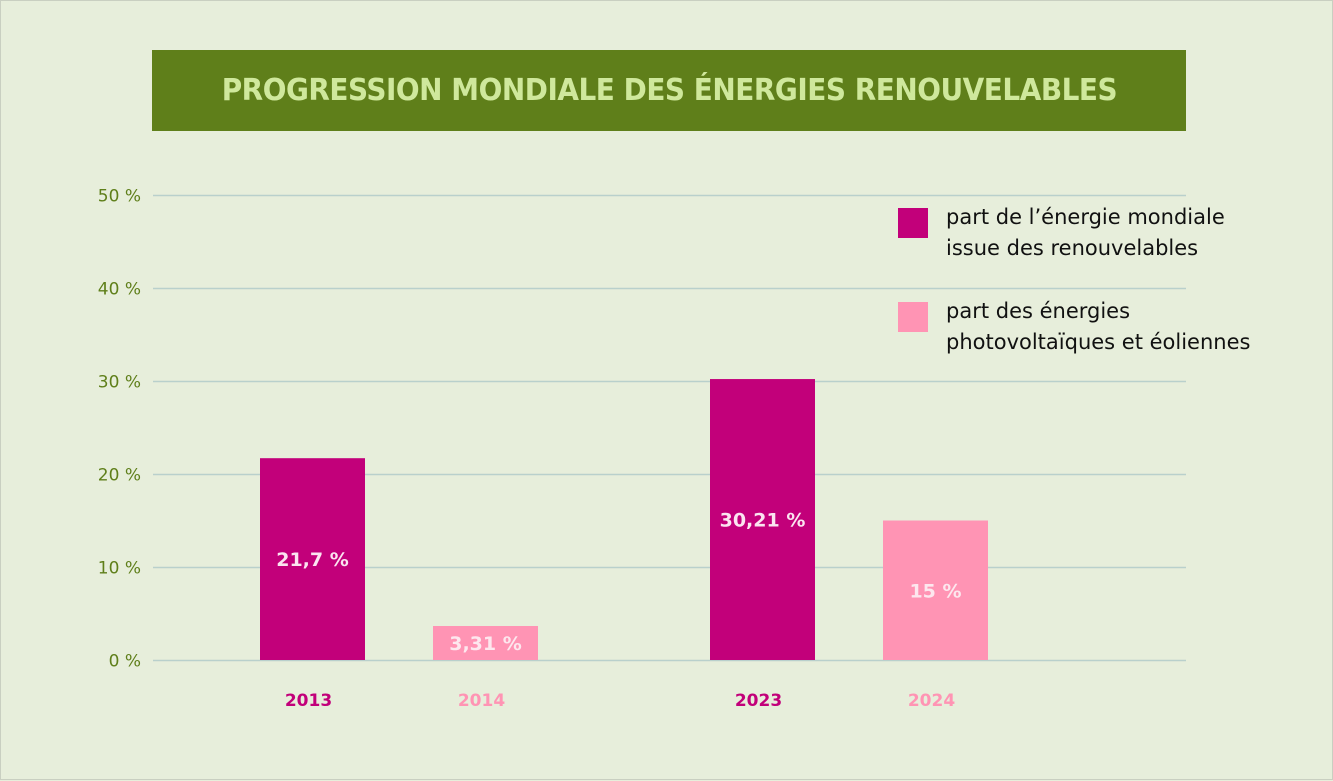 The width and height of the screenshot is (1333, 781). Describe the element at coordinates (618, 582) in the screenshot. I see `bar-labels: 21,7 % 3,31 % 30,21 % 15 %` at that location.